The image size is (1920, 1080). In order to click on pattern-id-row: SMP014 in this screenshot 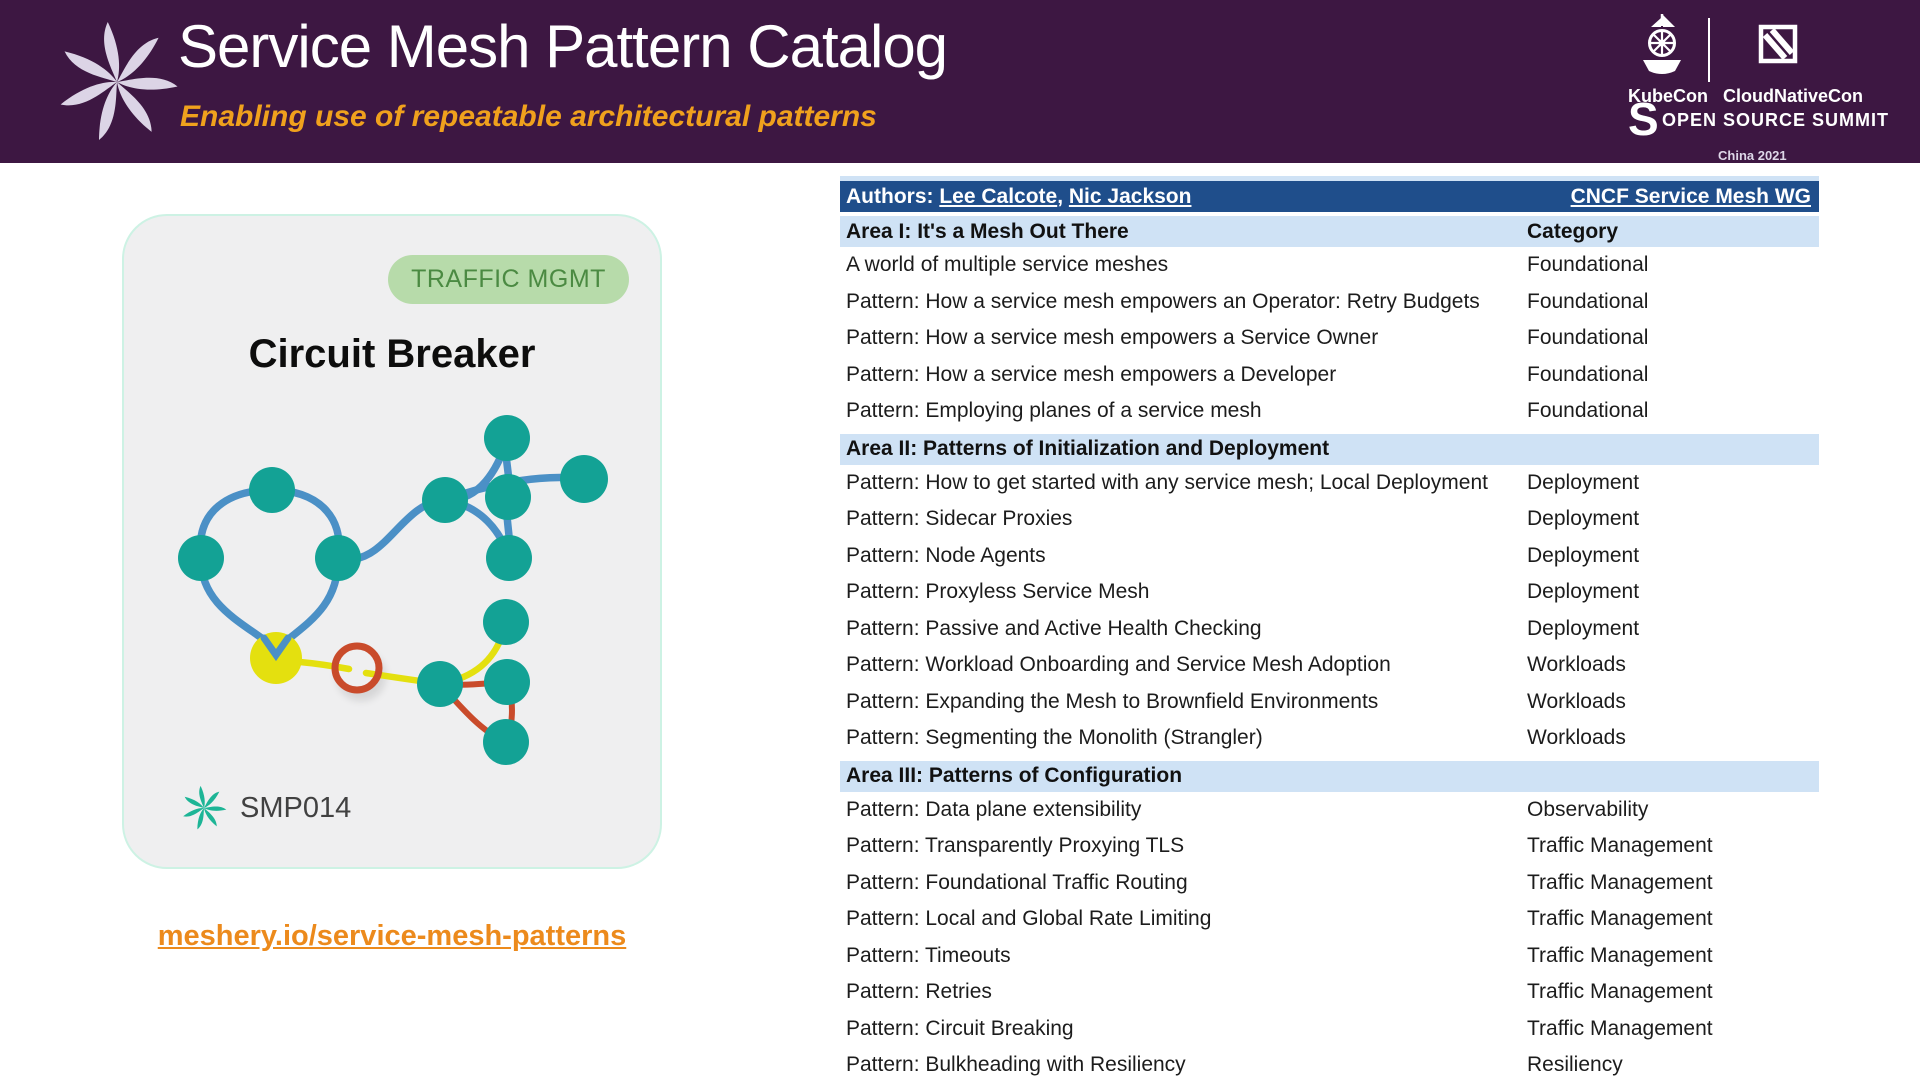, I will do `click(265, 808)`.